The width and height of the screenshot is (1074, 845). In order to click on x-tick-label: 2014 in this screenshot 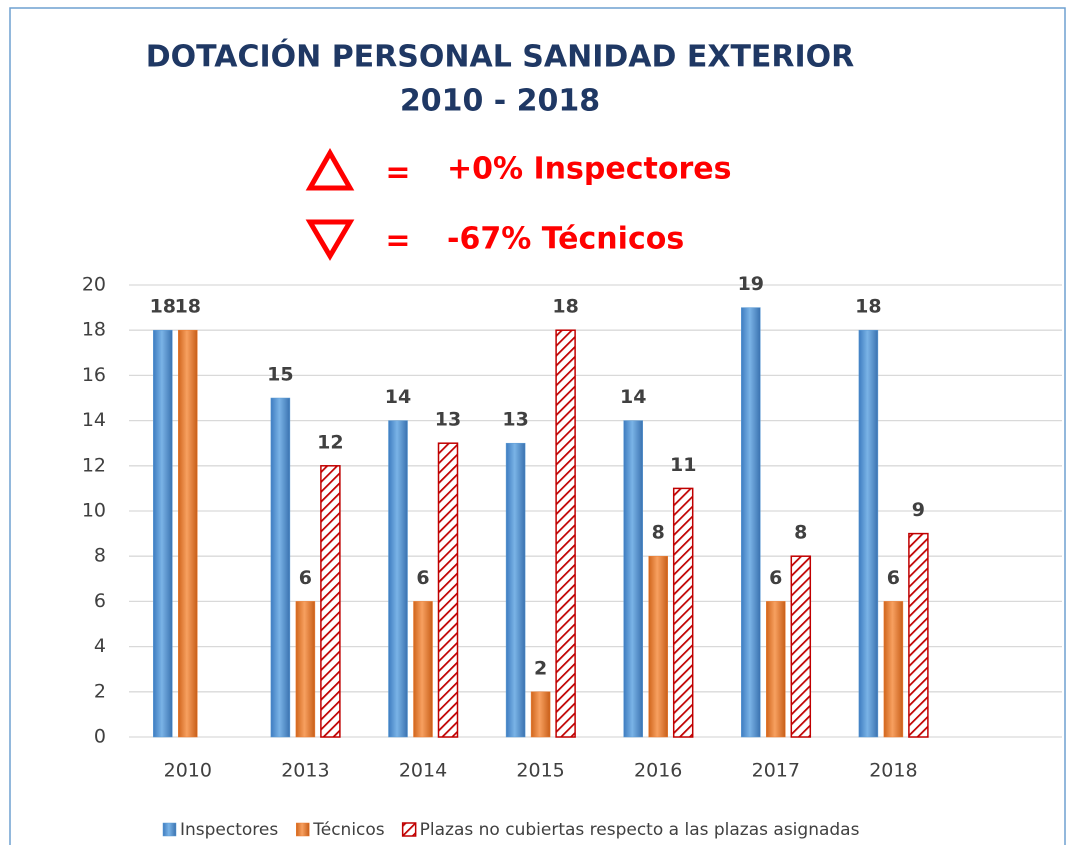, I will do `click(423, 771)`.